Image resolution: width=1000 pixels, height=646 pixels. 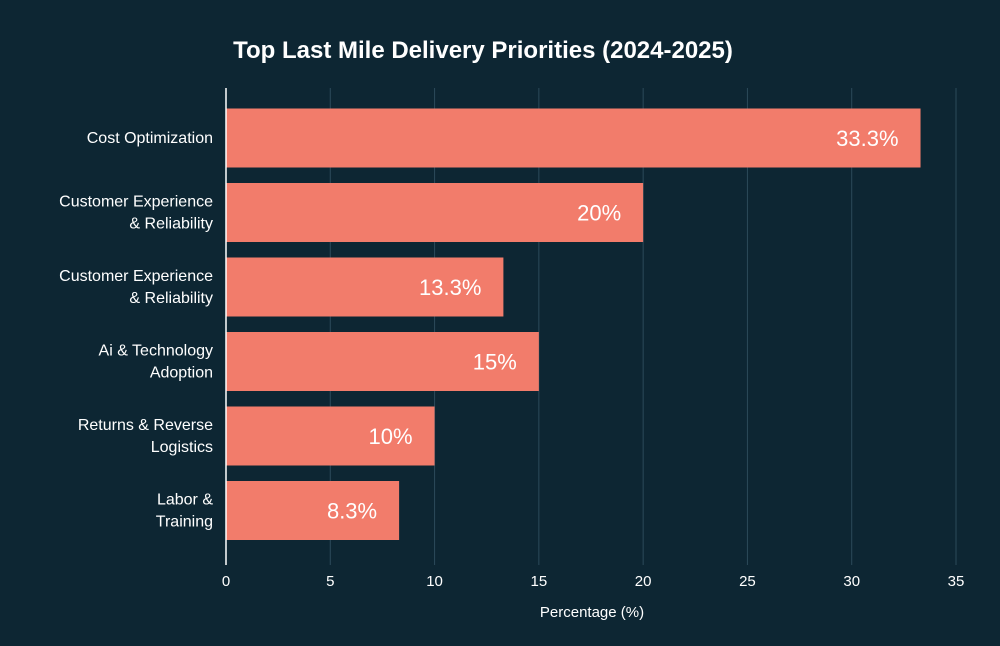 I want to click on x-tick-label: 25, so click(x=747, y=581).